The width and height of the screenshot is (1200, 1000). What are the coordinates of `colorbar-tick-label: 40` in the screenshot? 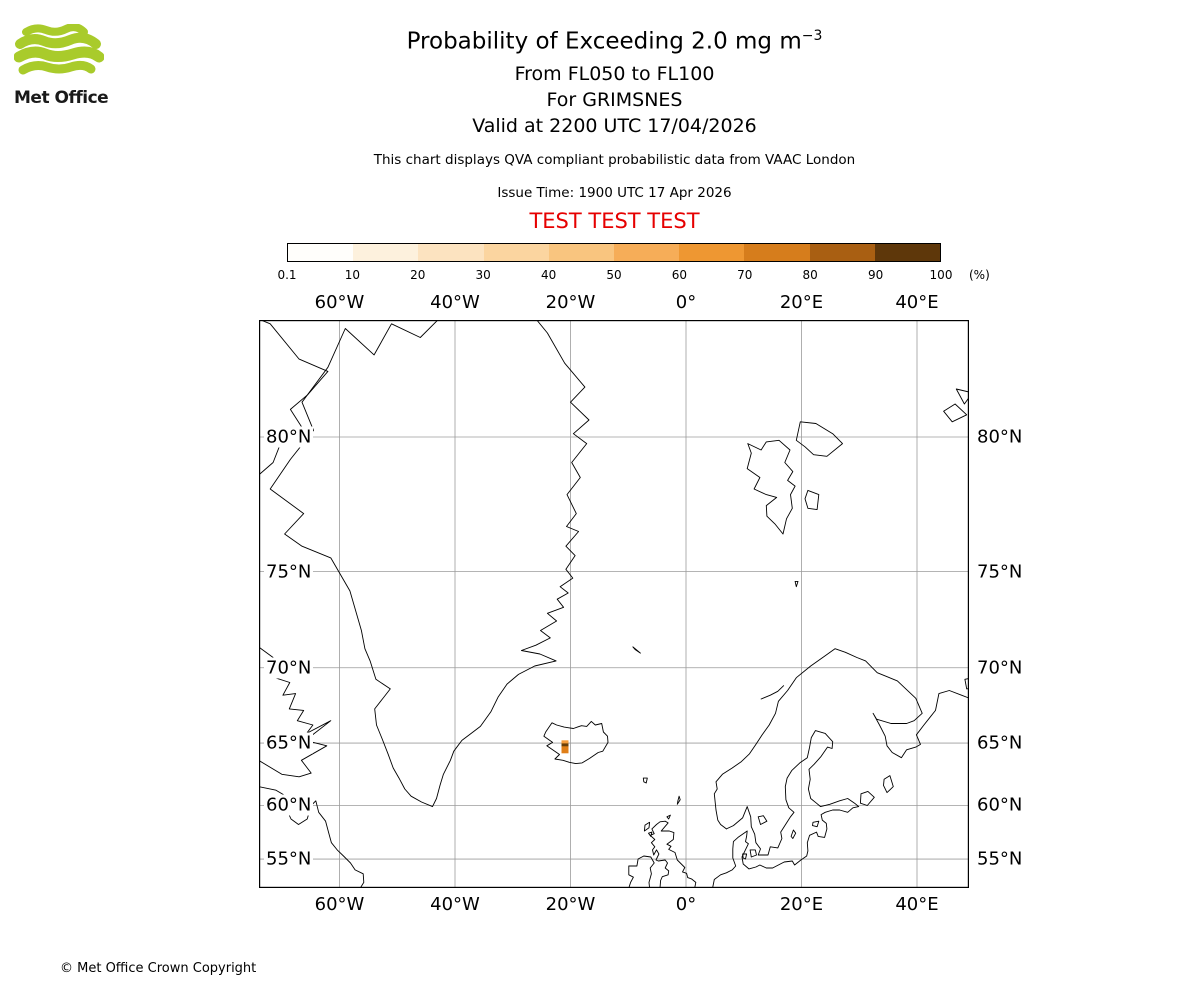 It's located at (548, 275).